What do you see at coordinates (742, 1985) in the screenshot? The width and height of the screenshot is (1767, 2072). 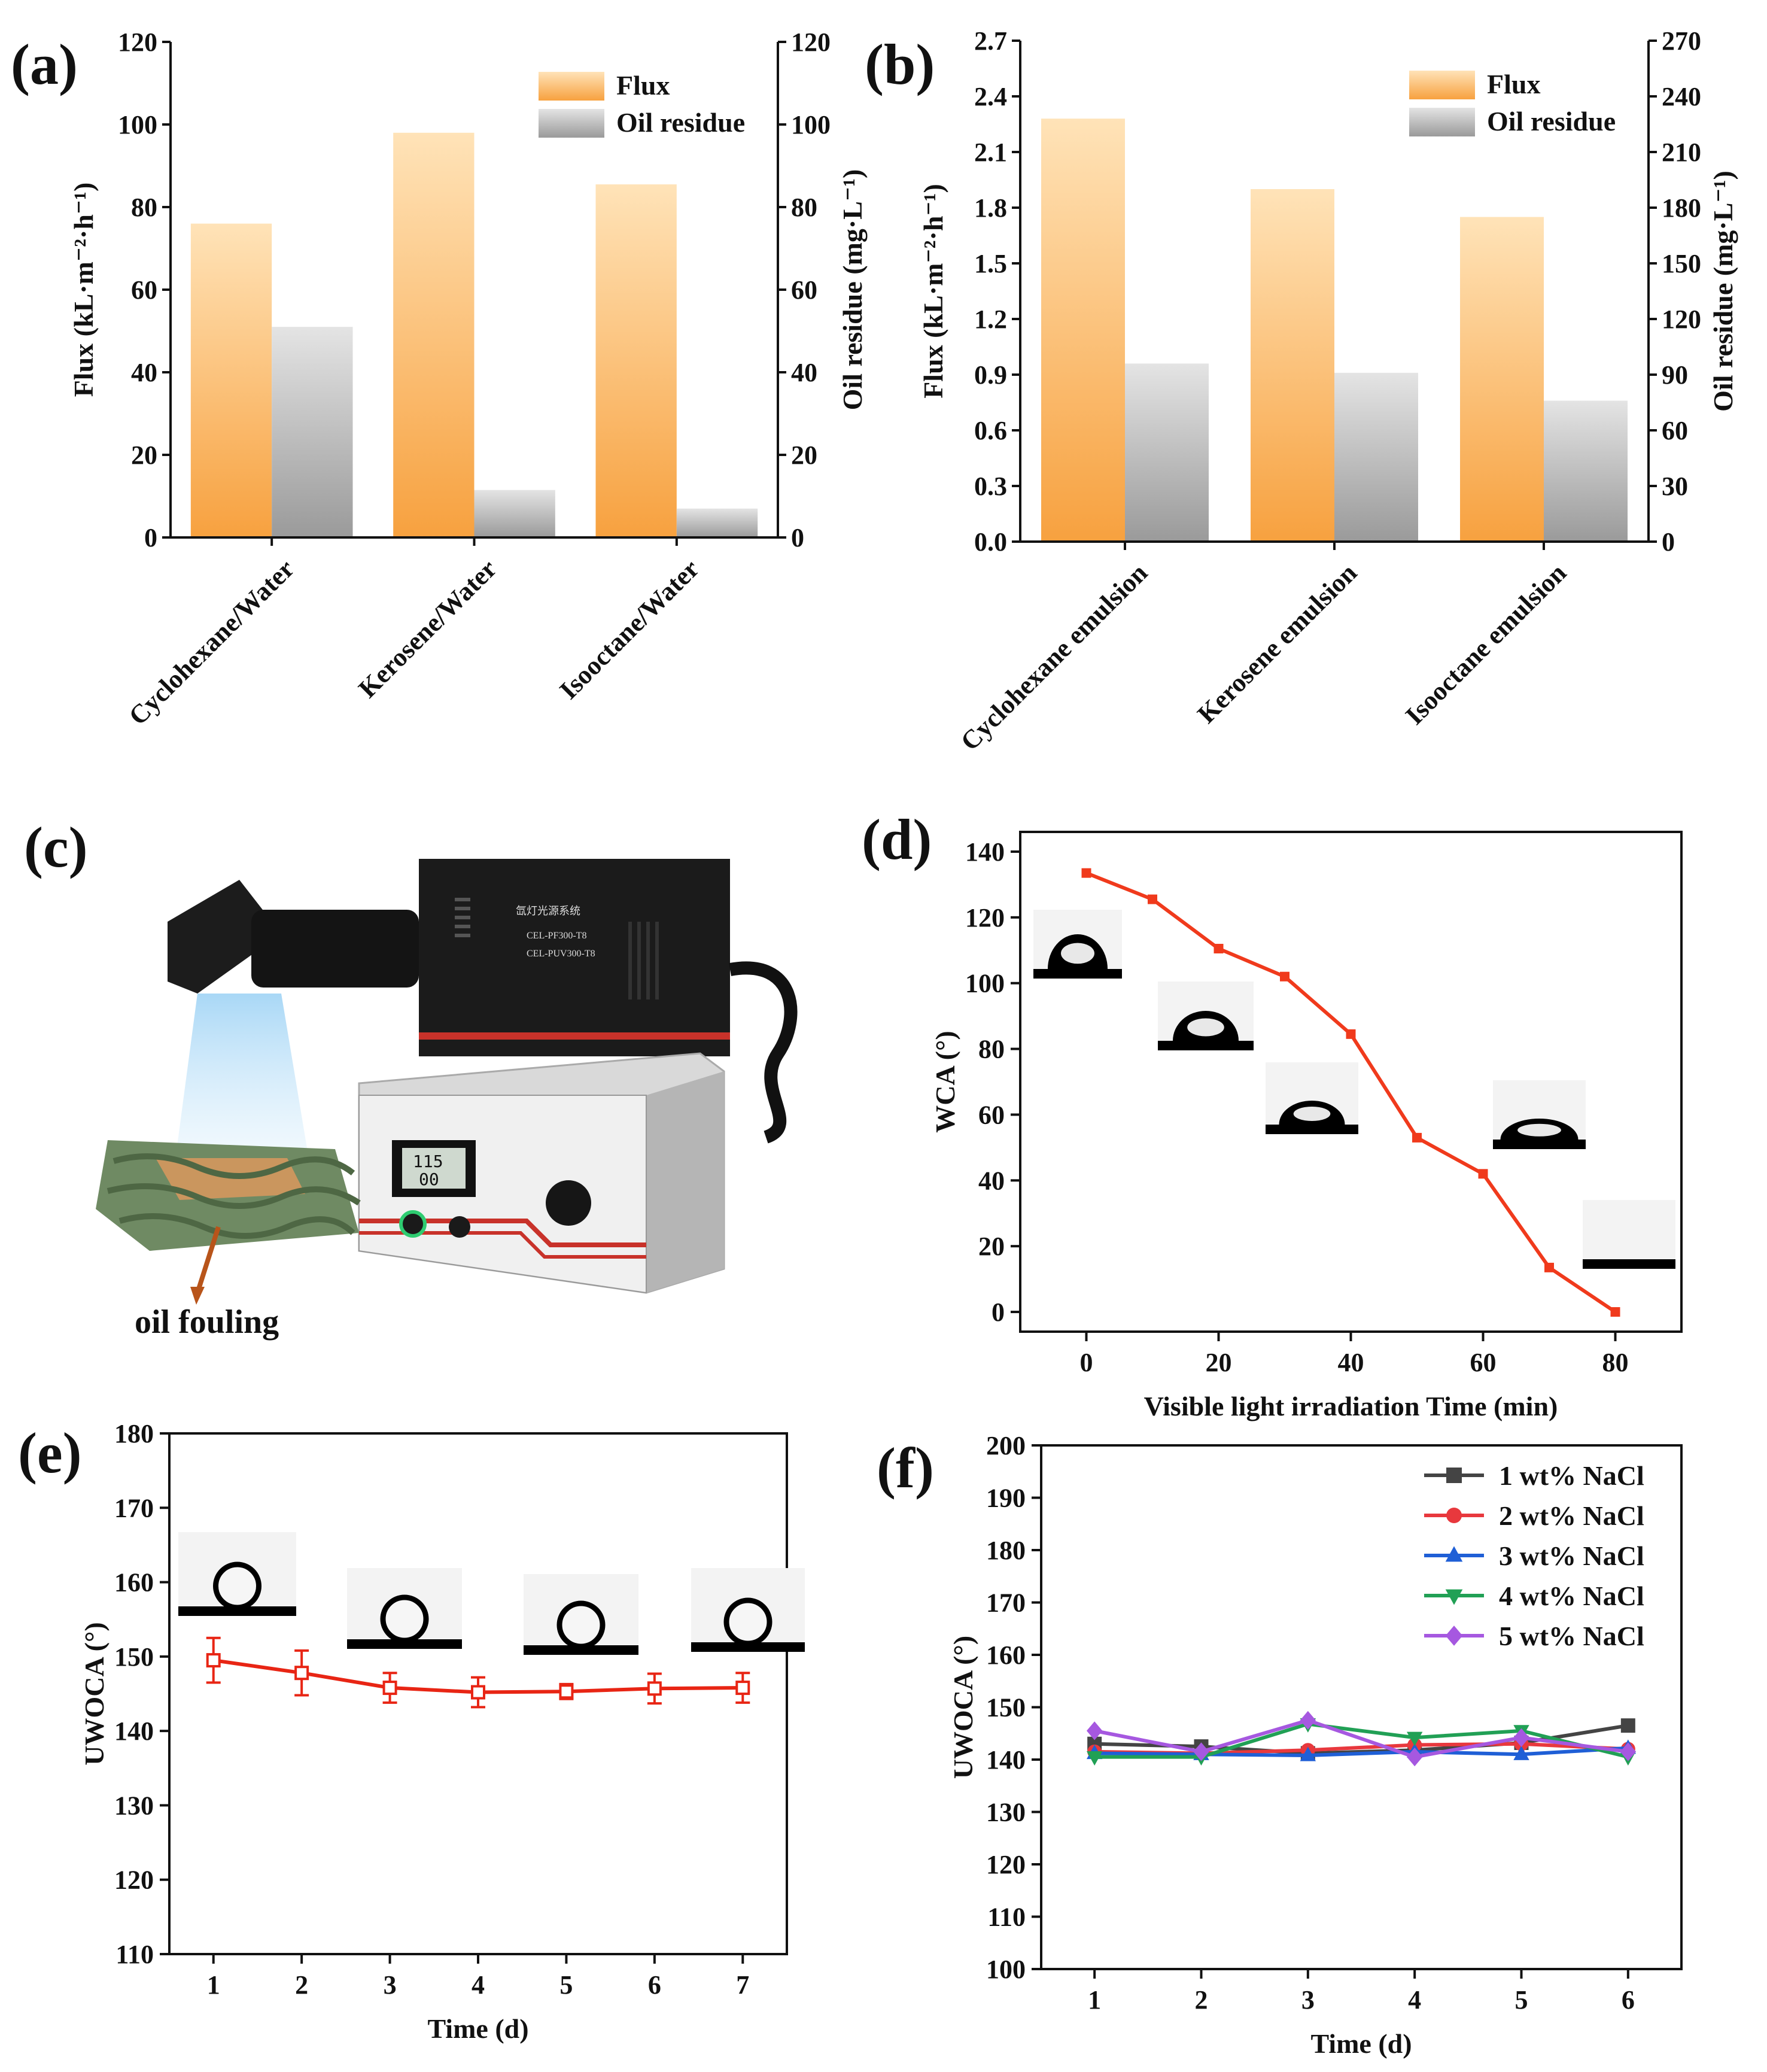 I see `x-tick-label: 7` at bounding box center [742, 1985].